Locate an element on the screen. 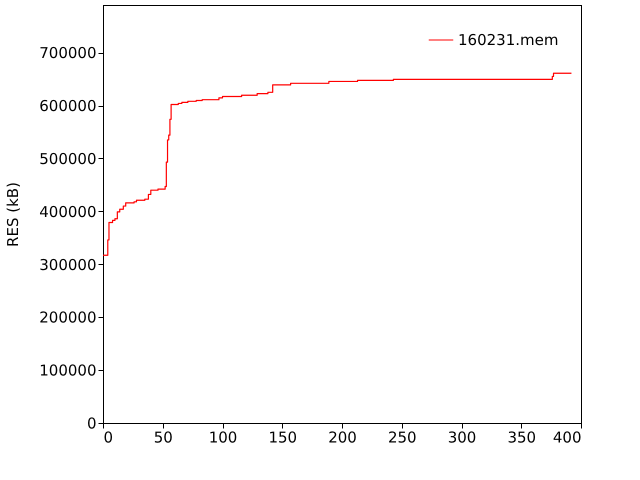 The height and width of the screenshot is (480, 640). y-tick-label: 700000 is located at coordinates (67, 53).